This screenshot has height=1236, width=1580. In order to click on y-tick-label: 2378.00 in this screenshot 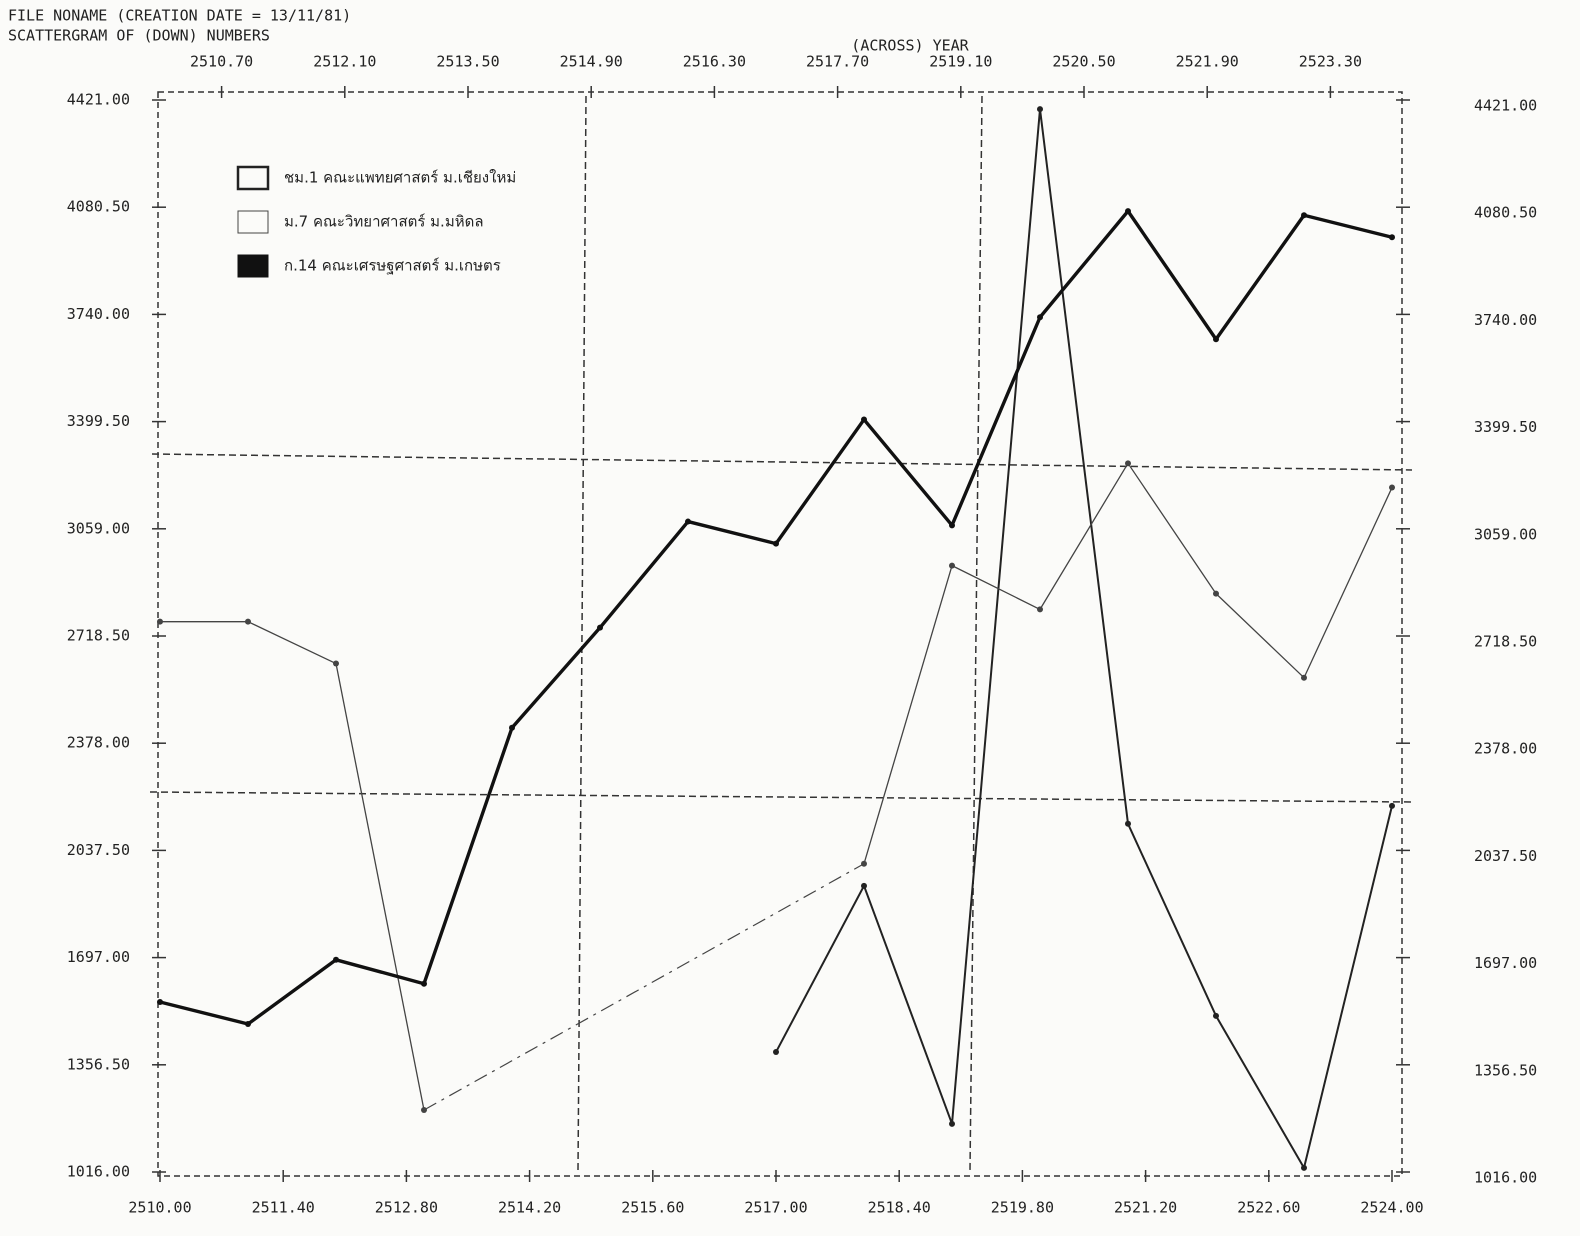, I will do `click(98, 743)`.